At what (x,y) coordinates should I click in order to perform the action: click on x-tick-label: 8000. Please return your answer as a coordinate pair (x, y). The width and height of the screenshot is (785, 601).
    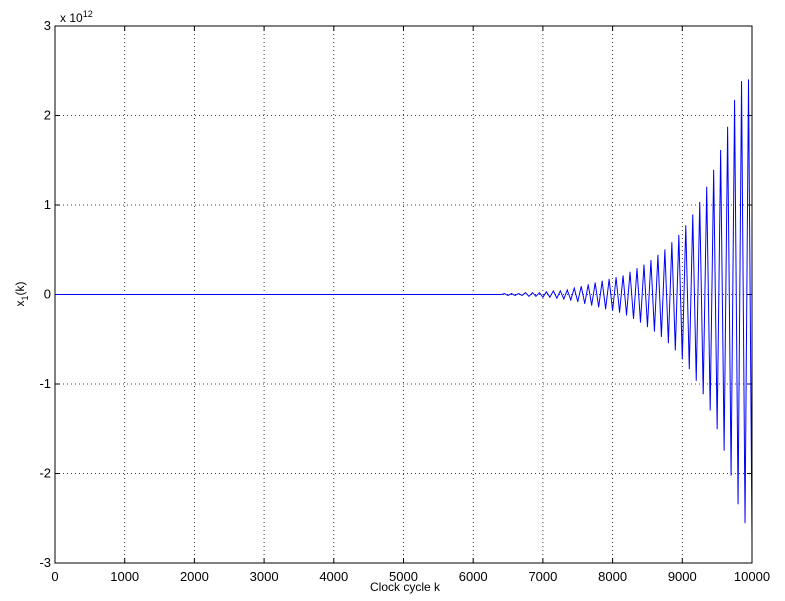
    Looking at the image, I should click on (612, 576).